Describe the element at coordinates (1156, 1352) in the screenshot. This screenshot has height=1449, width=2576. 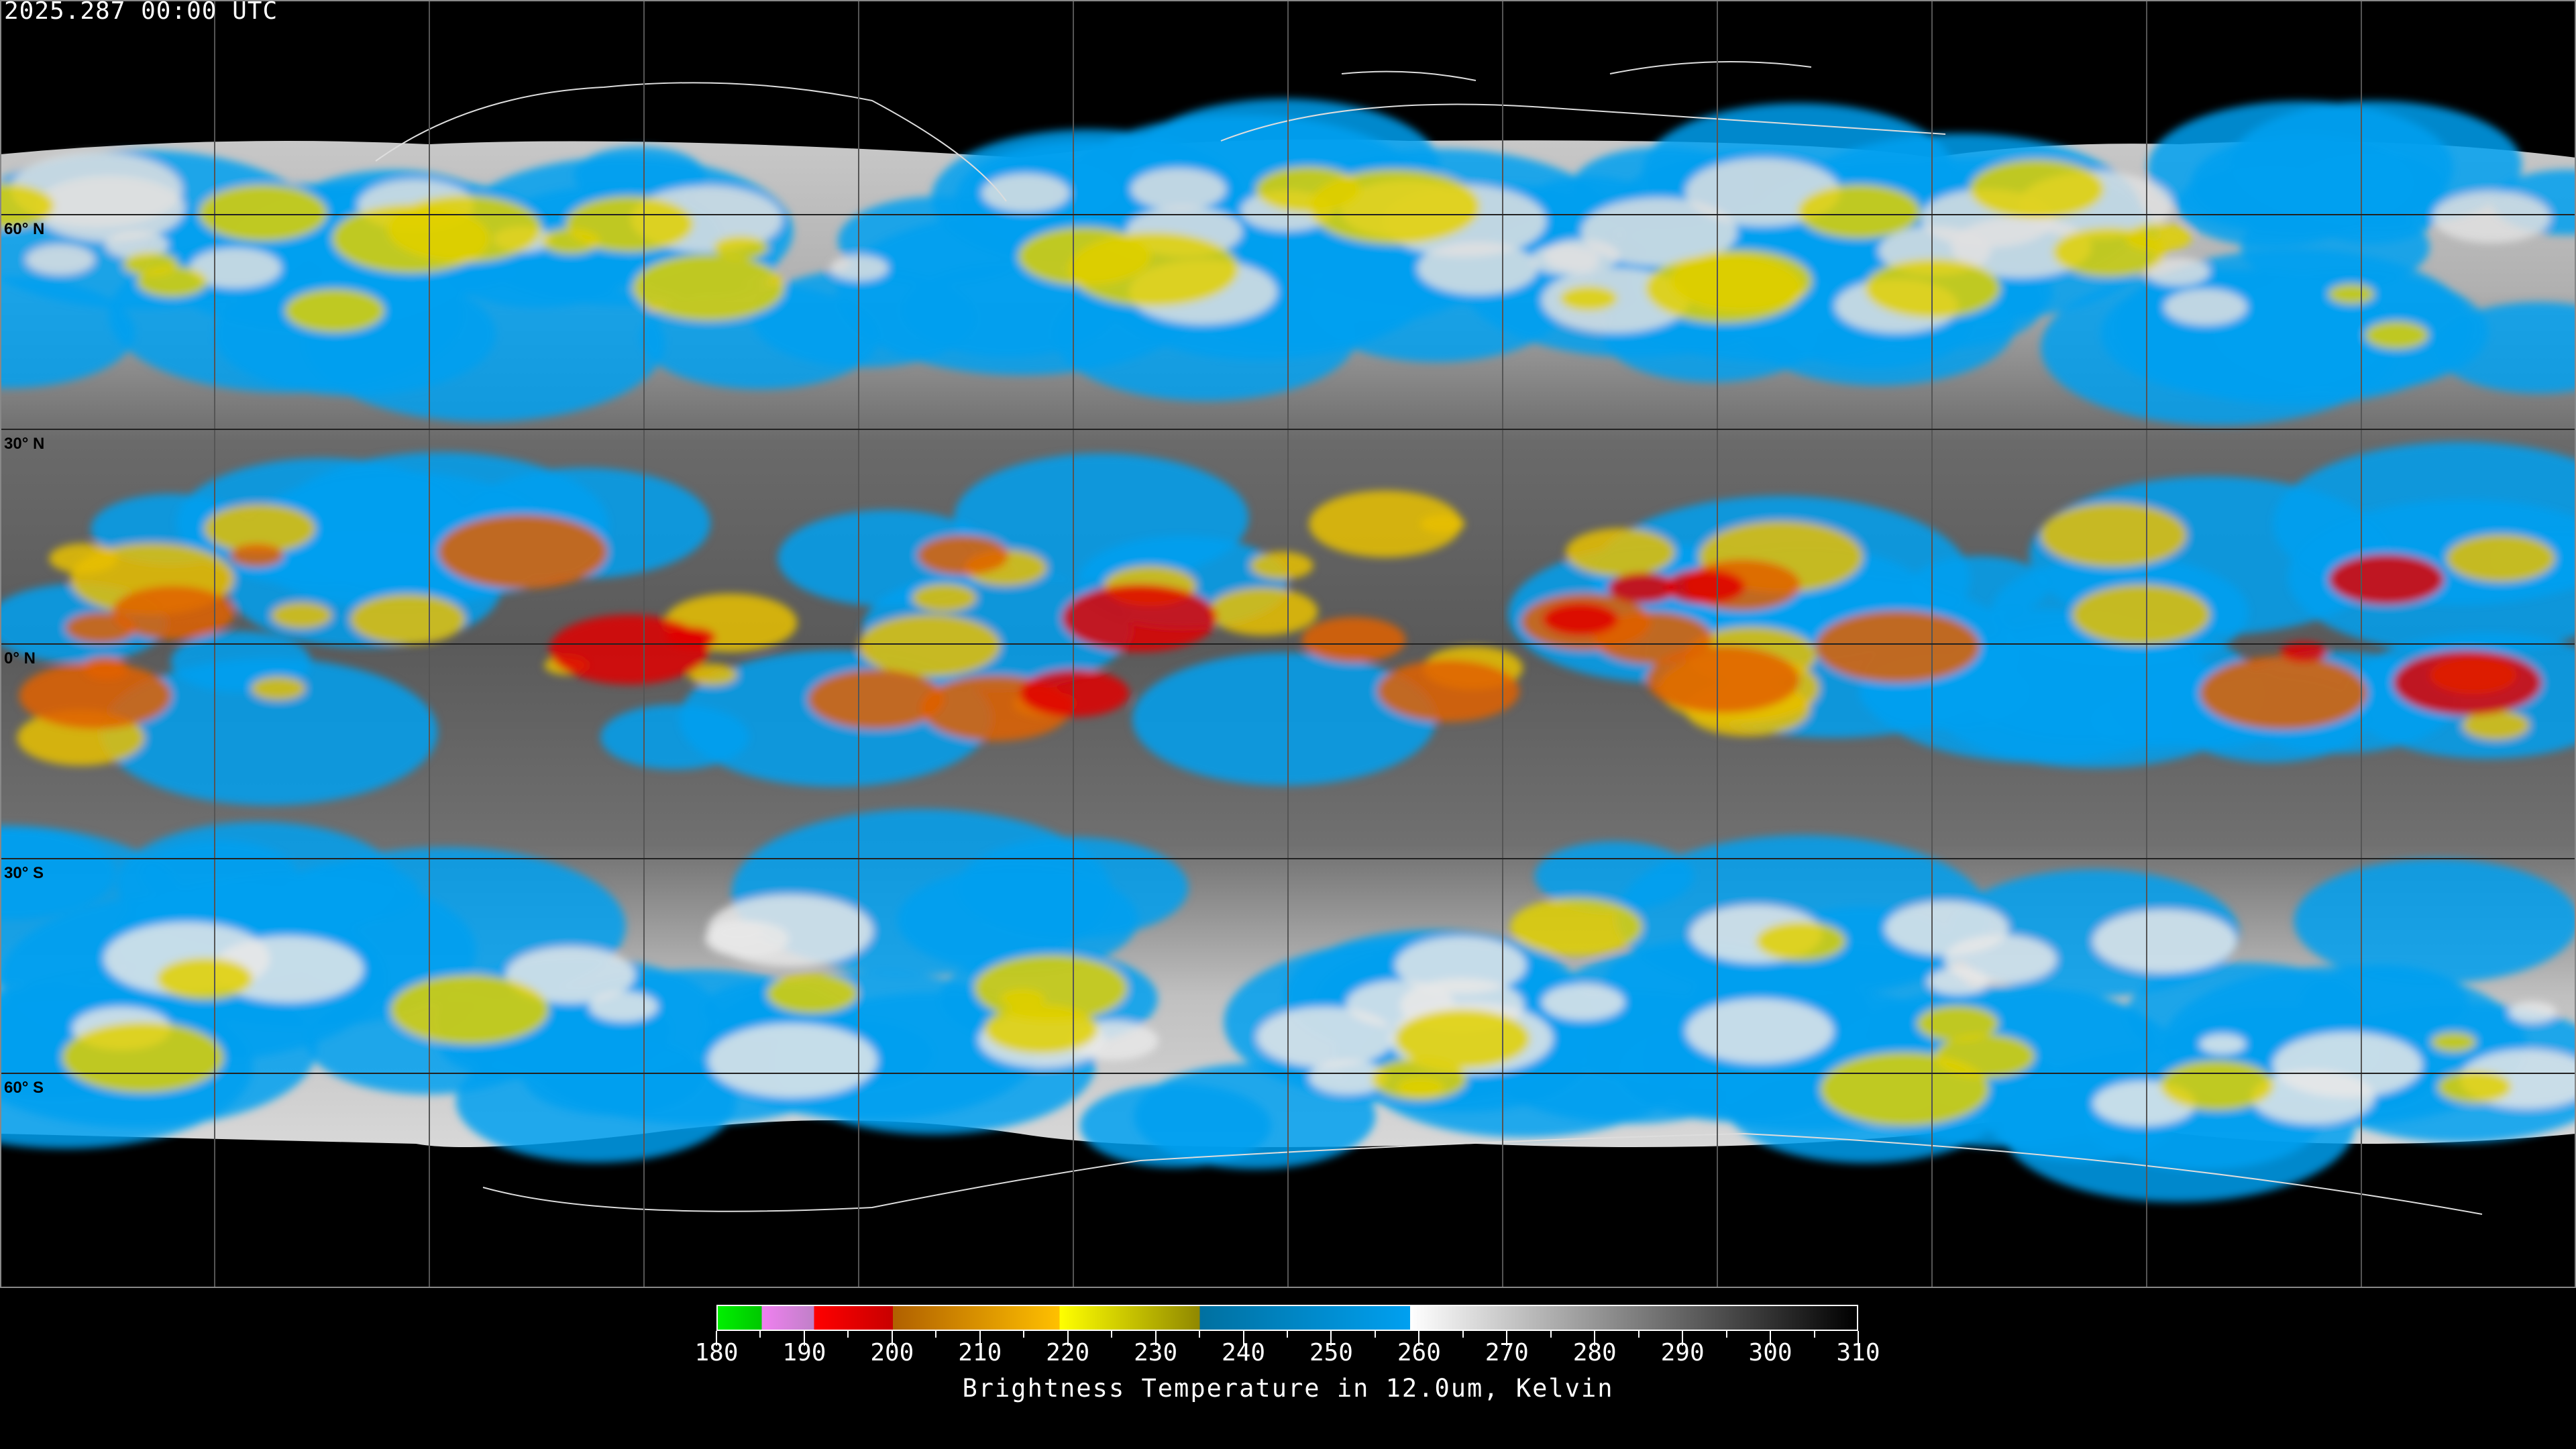
I see `colorbar-tick-label: 230` at that location.